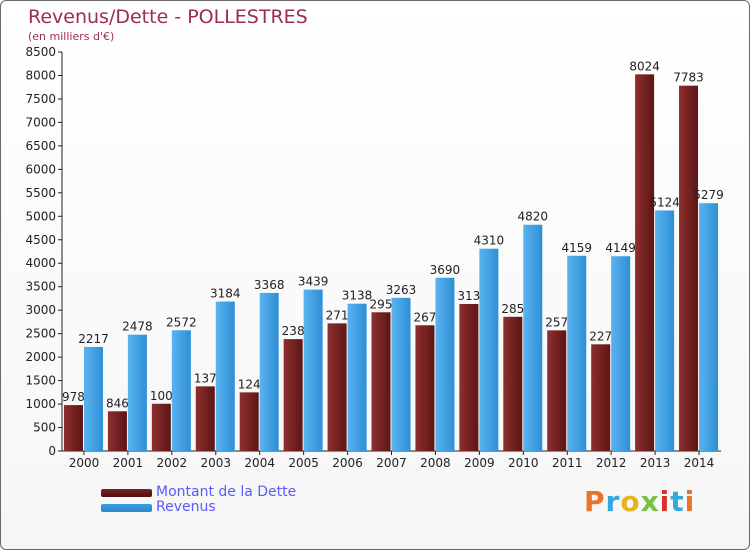  What do you see at coordinates (401, 290) in the screenshot?
I see `revenus-label-2007: 3263` at bounding box center [401, 290].